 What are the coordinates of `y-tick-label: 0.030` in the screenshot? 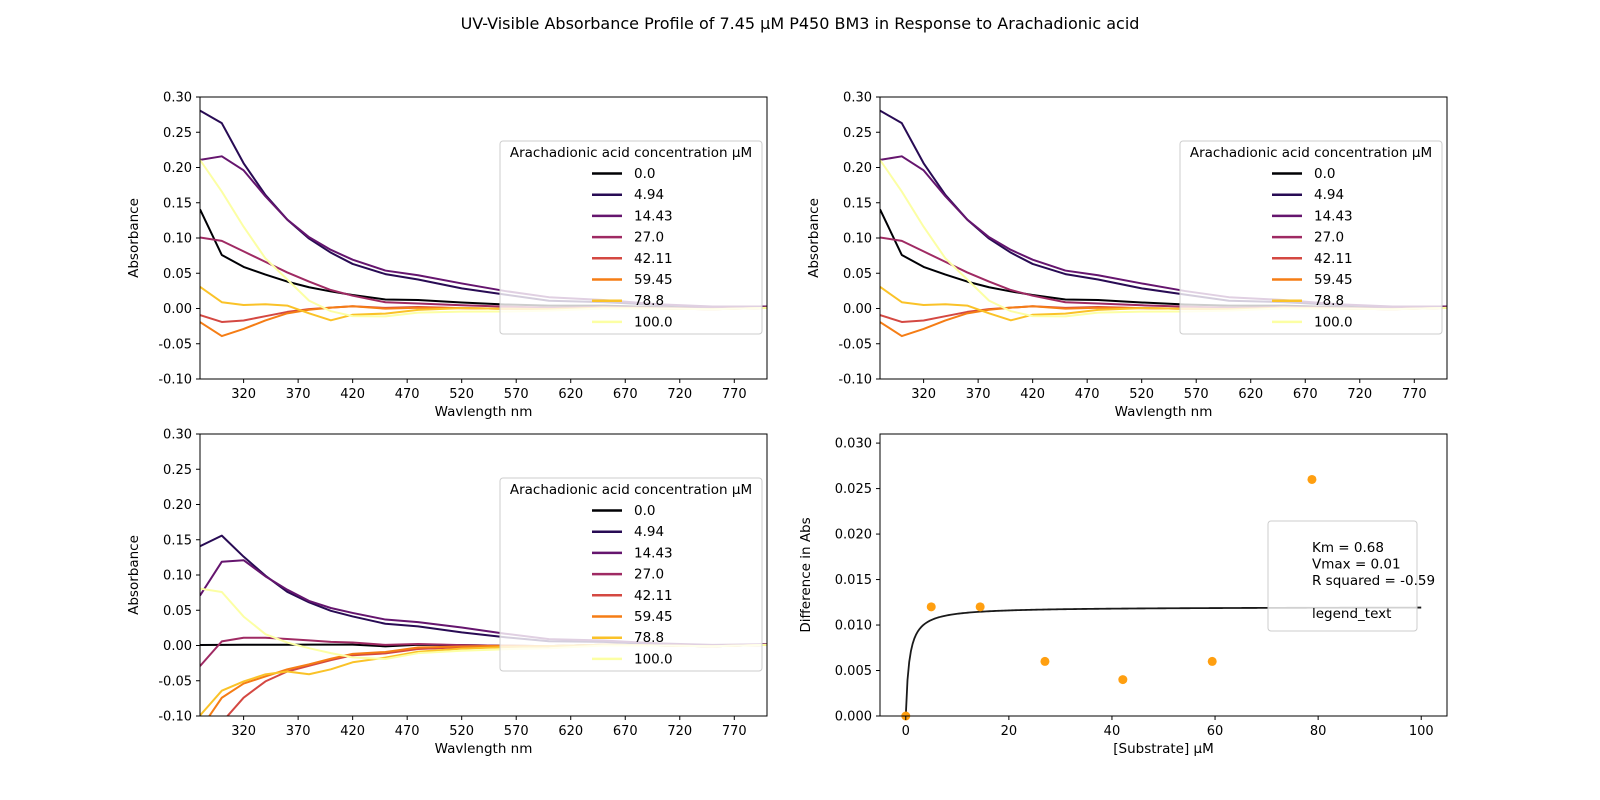 It's located at (853, 444).